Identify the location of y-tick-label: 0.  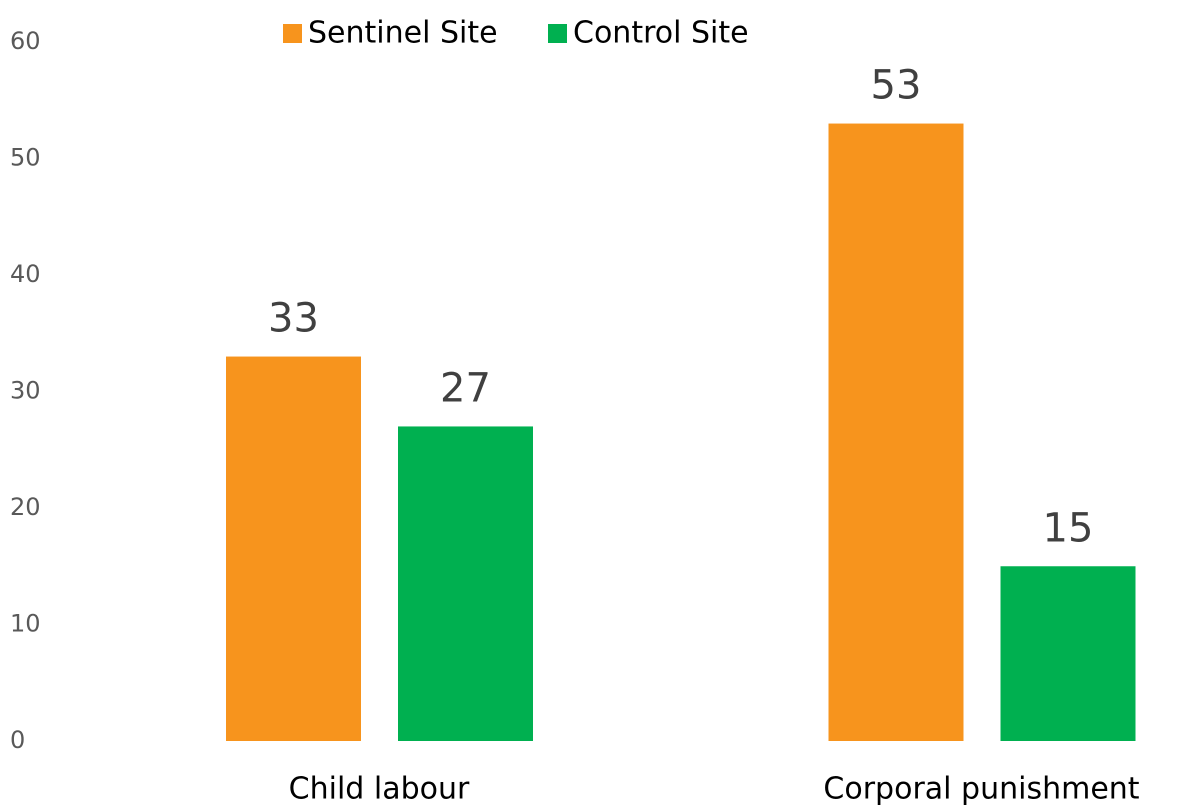
(17, 740).